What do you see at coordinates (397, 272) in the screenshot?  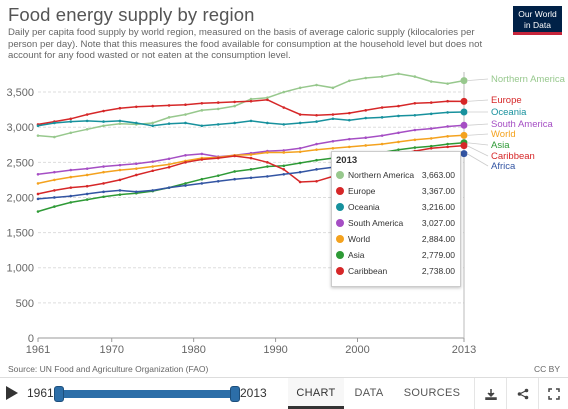 I see `tooltip-row: Caribbean 2,738.00` at bounding box center [397, 272].